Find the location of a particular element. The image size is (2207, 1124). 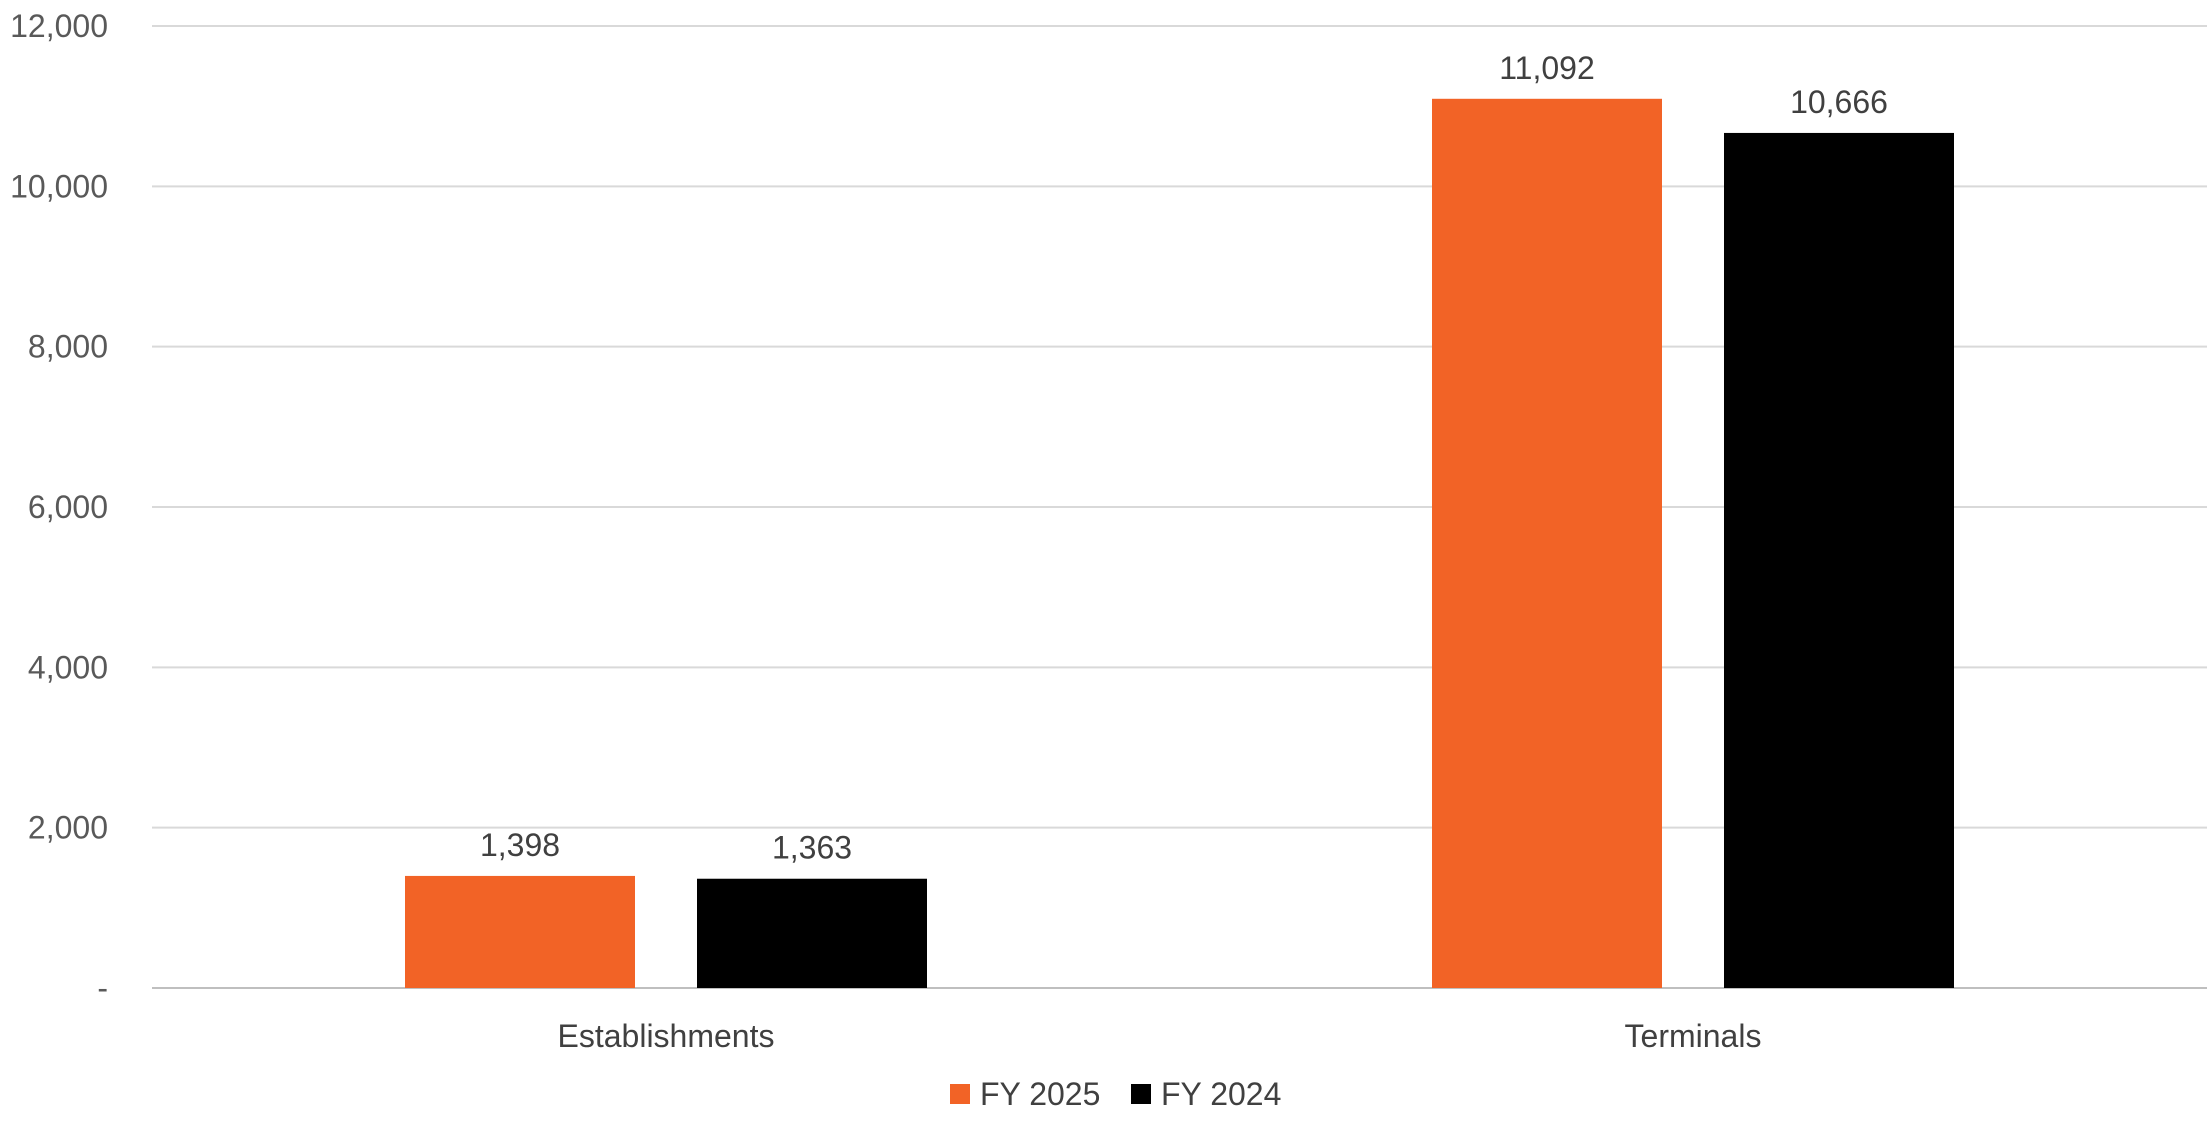

data-label: 1,398 is located at coordinates (520, 845).